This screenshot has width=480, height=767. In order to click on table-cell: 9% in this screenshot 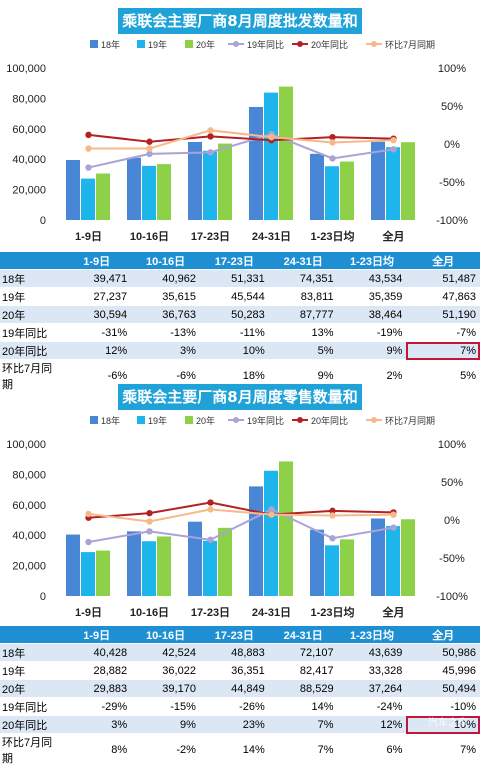, I will do `click(372, 350)`.